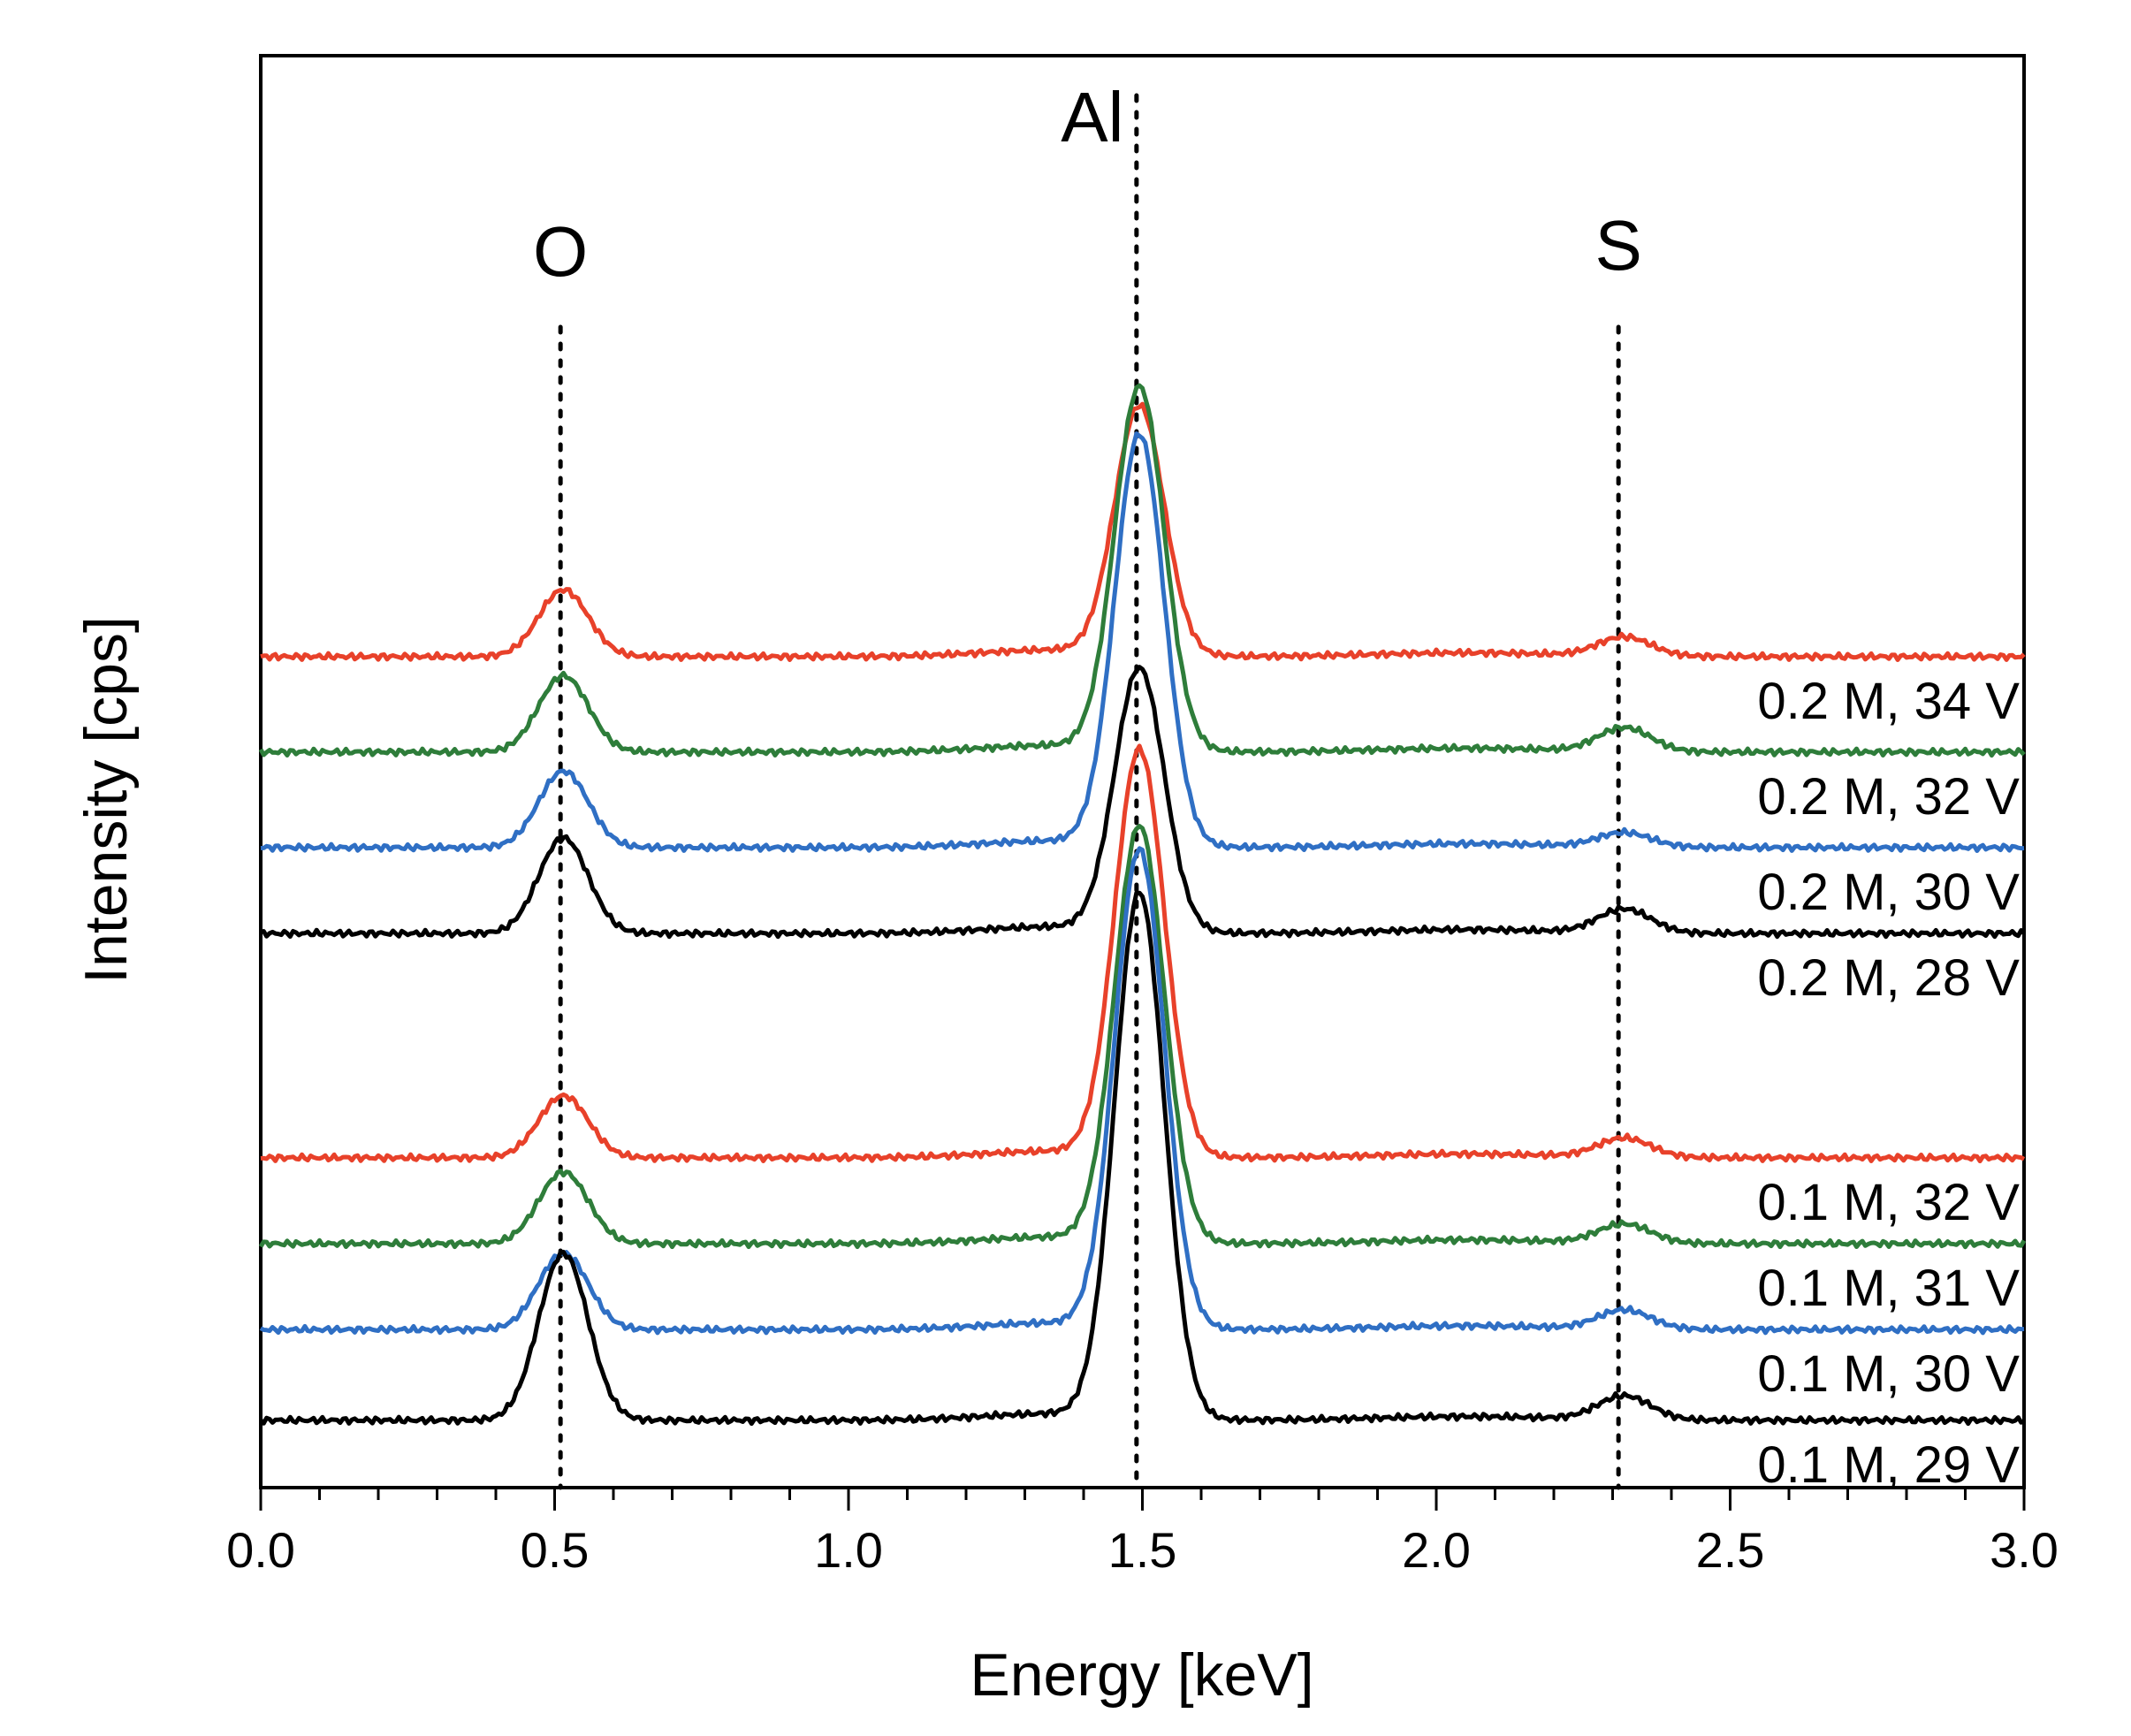 The image size is (2131, 1736). Describe the element at coordinates (1617, 246) in the screenshot. I see `peak-label-s: S` at that location.